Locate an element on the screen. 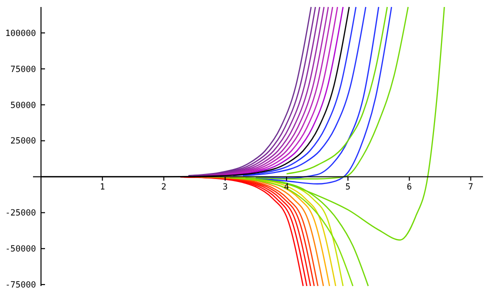  x-tick-label: 1 is located at coordinates (102, 187).